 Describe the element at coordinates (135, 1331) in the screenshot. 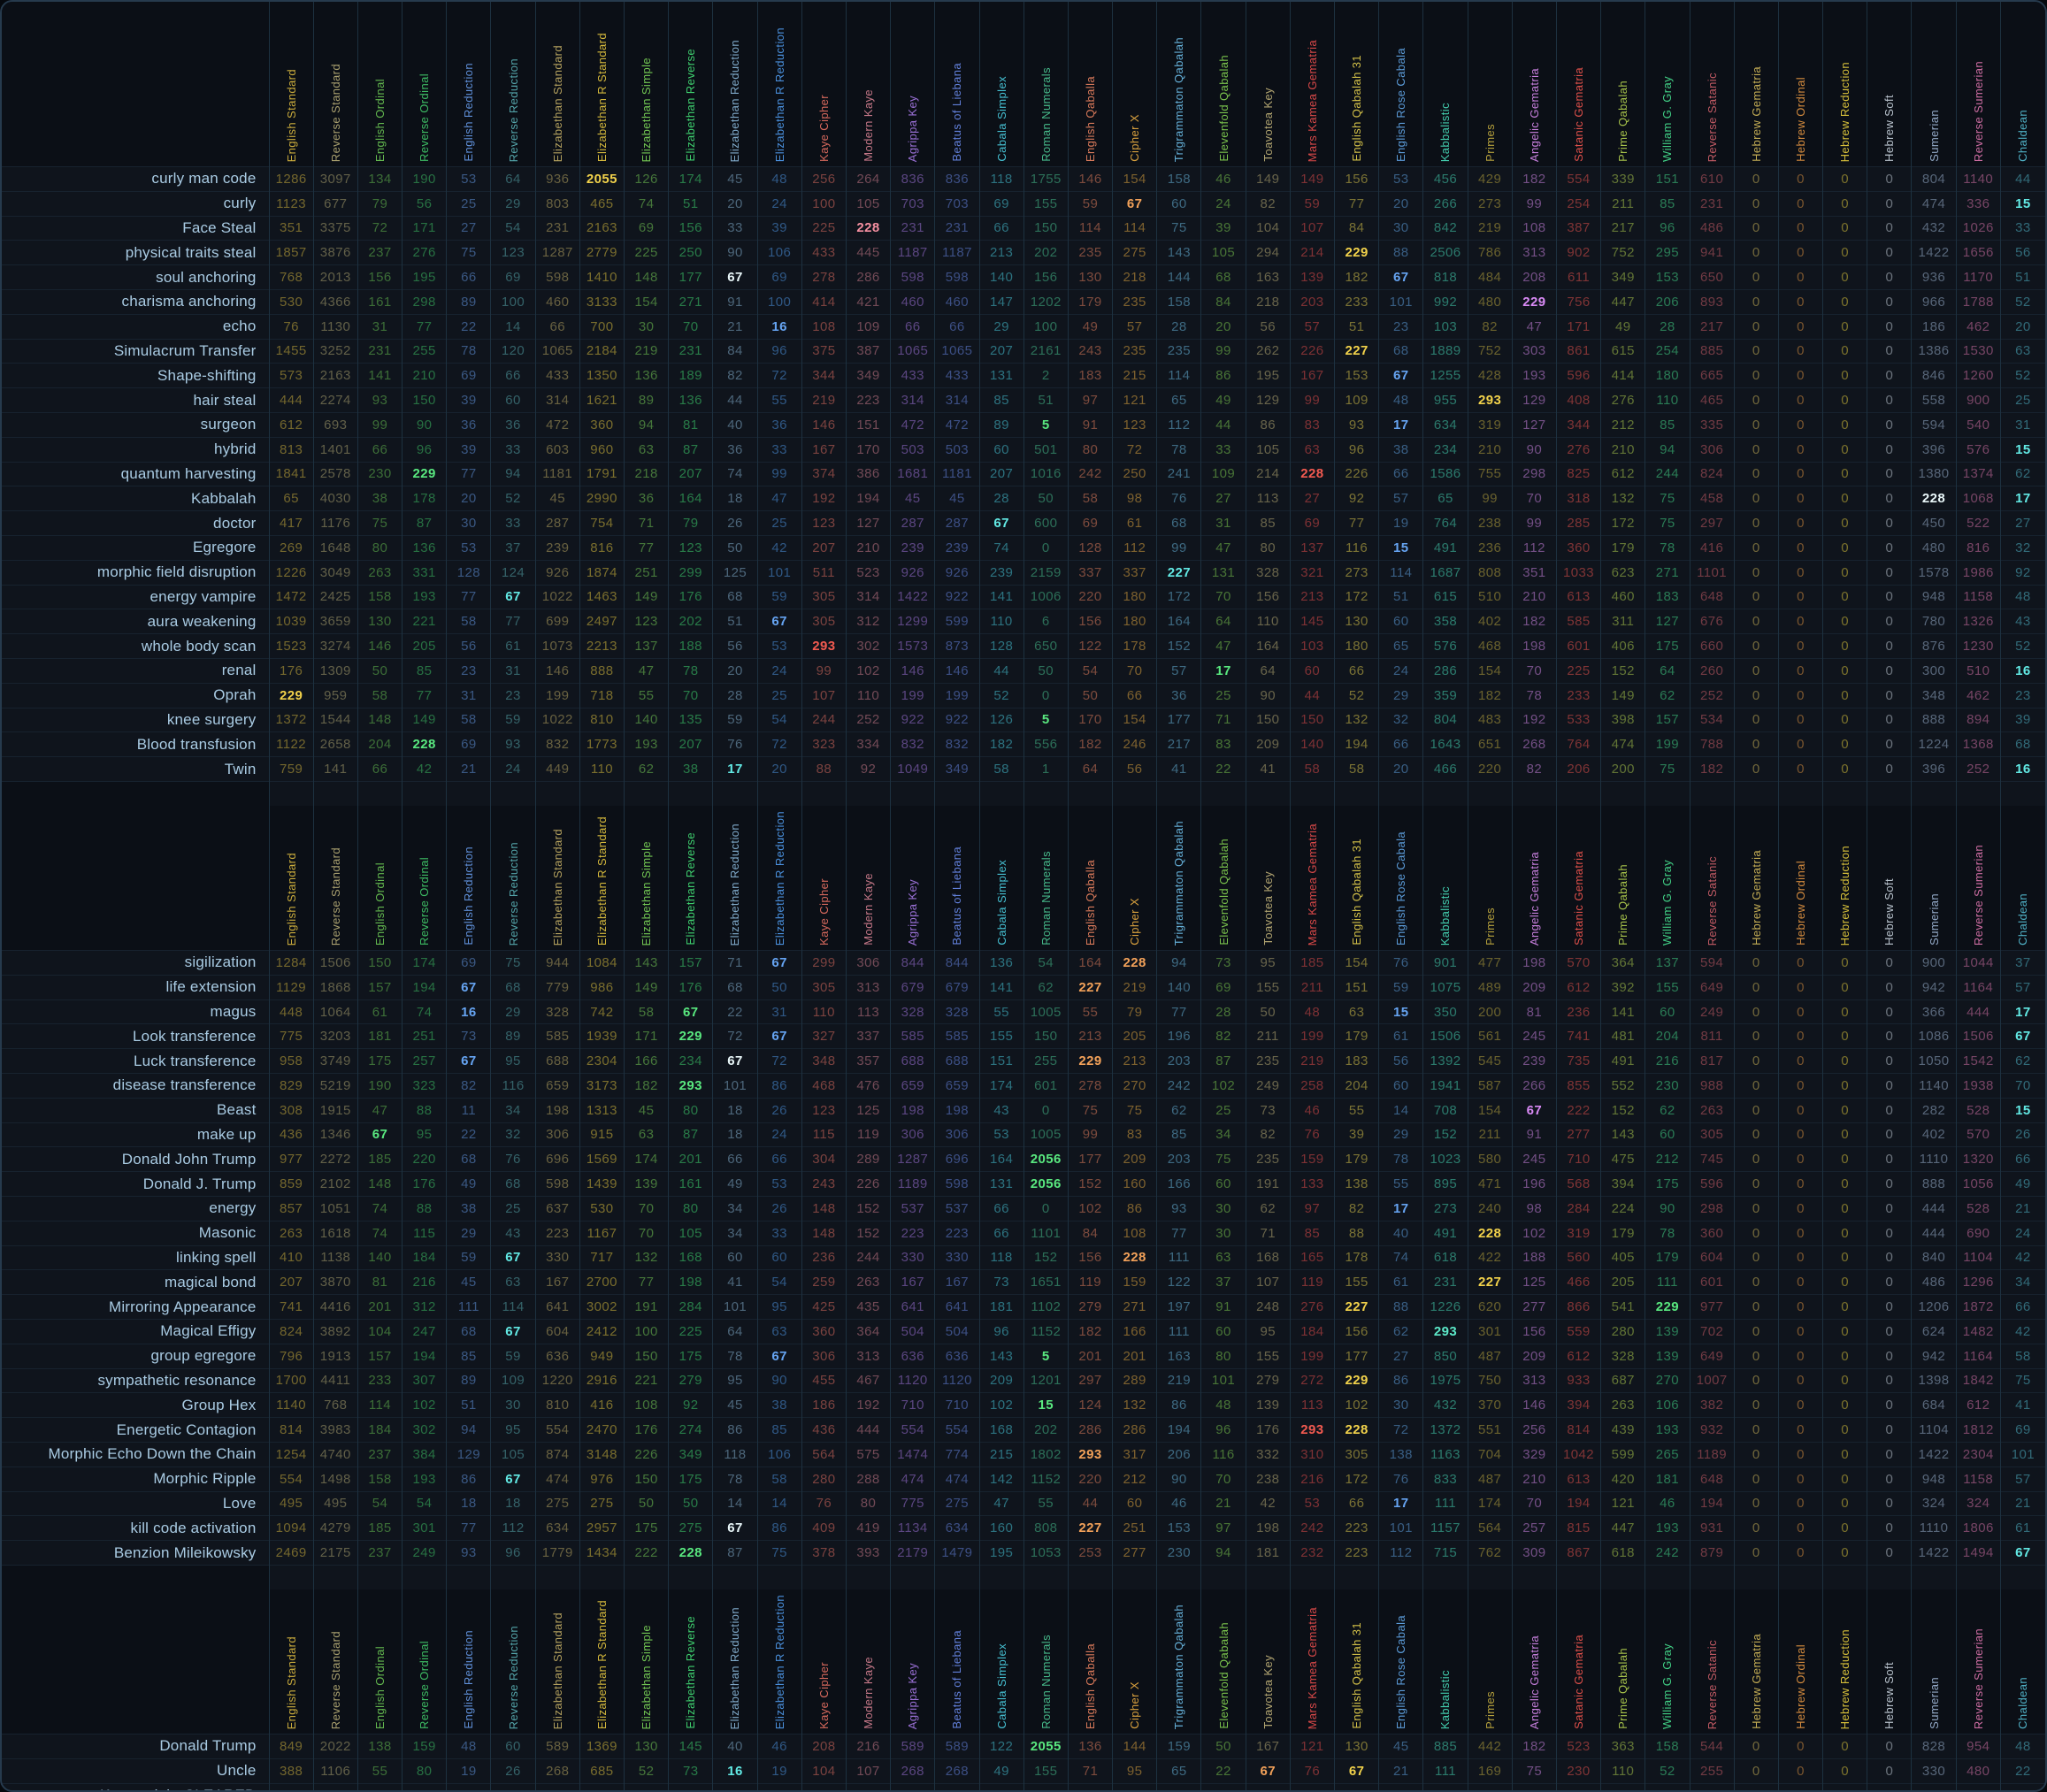

I see `phrase-label: Magical Effigy` at that location.